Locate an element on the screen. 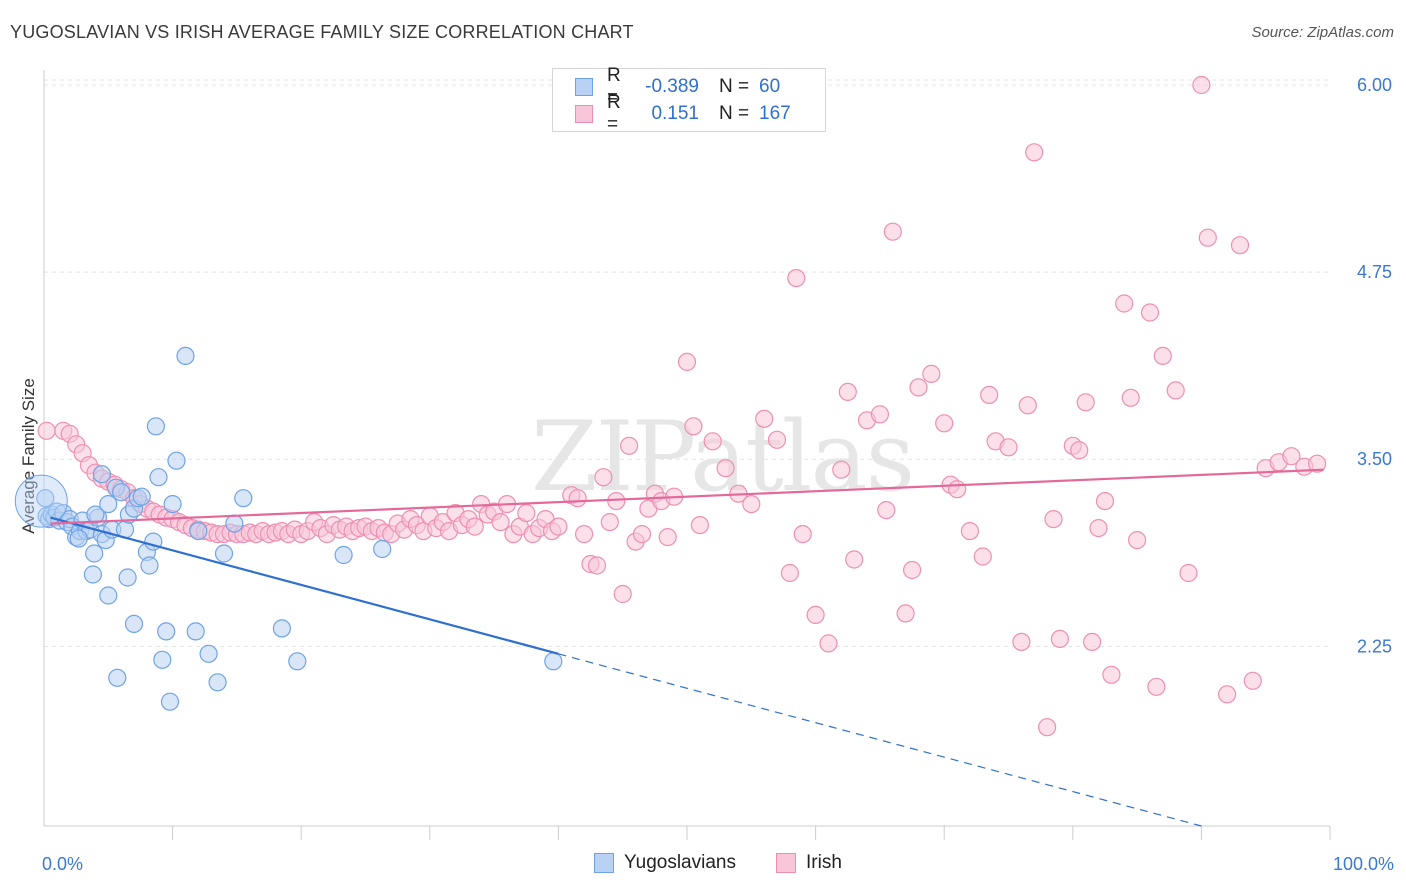  r-label: R = is located at coordinates (614, 86).